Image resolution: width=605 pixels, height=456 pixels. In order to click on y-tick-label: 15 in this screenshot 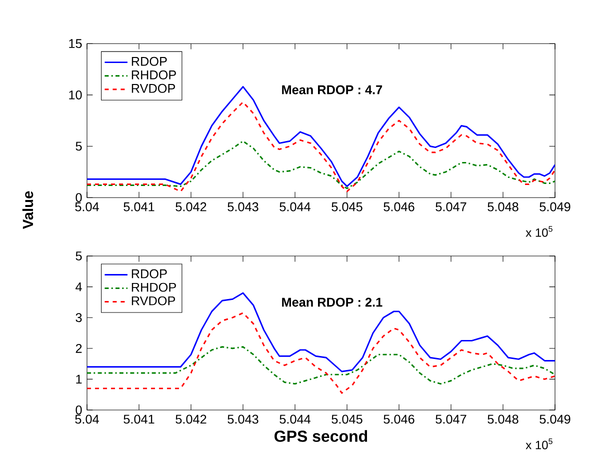, I will do `click(75, 43)`.